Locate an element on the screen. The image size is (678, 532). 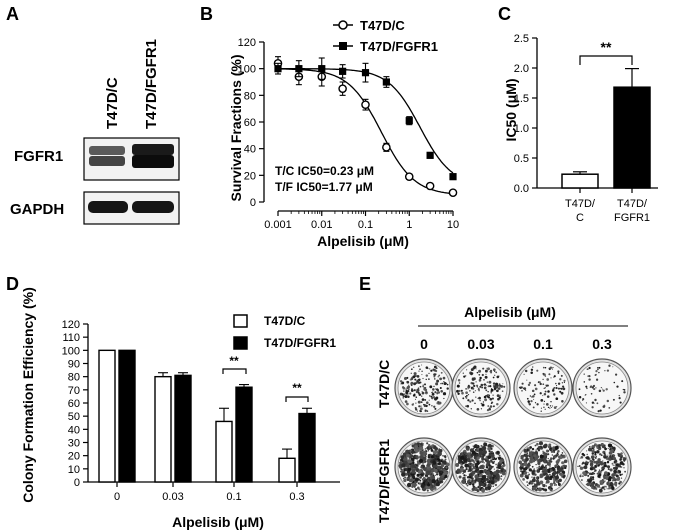
c-ytick-label: 2.5 is located at coordinates (521, 39).